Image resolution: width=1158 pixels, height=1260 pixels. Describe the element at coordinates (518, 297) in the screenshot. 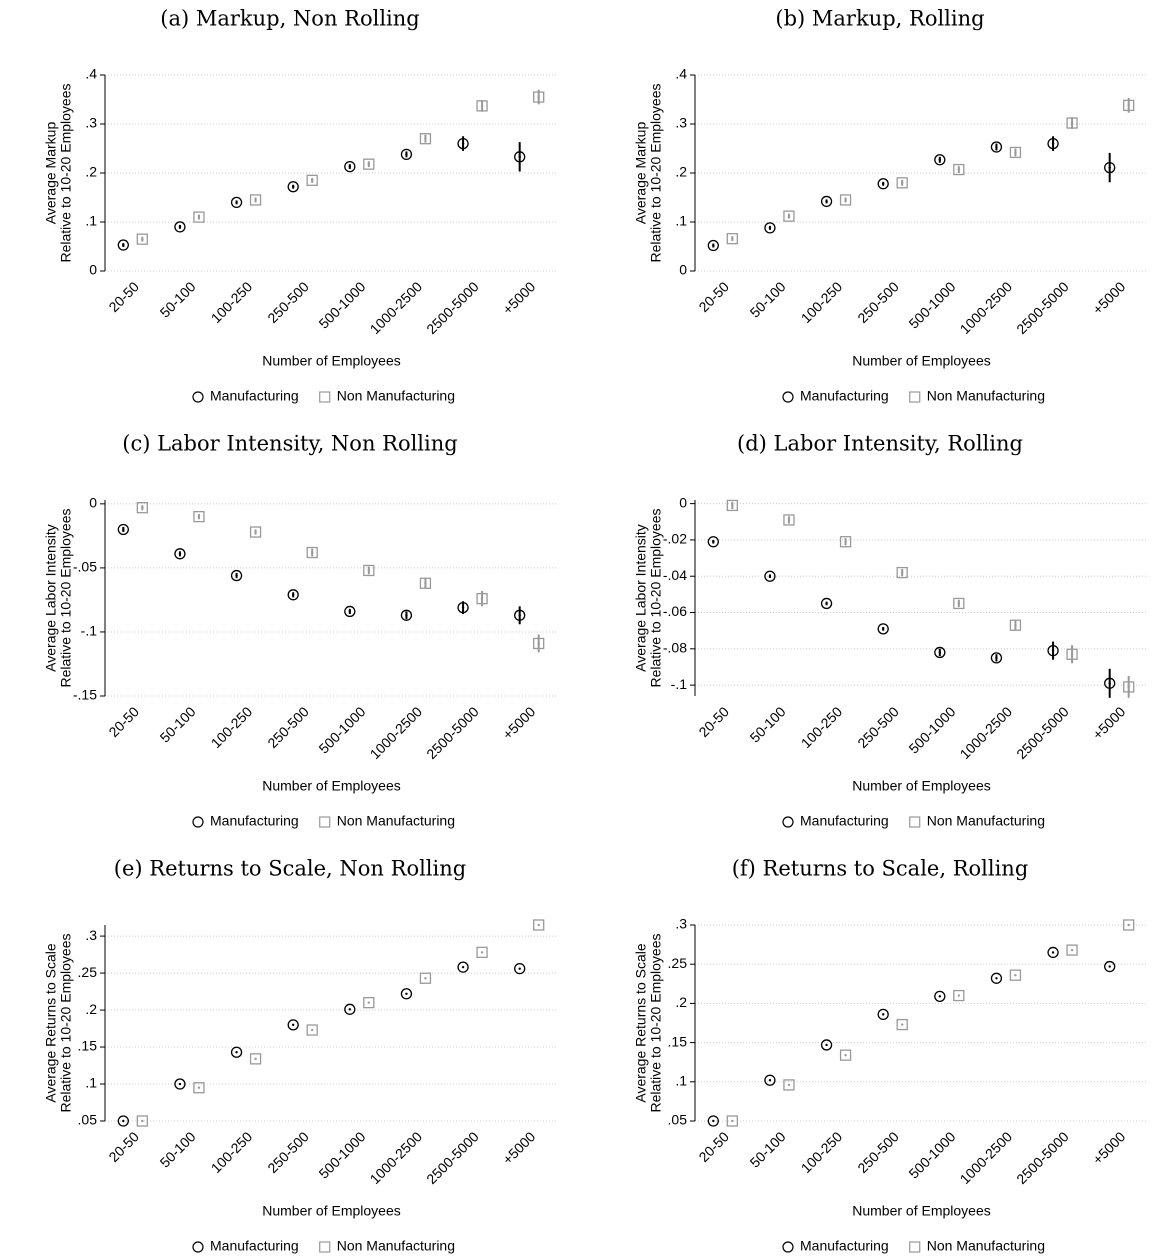

I see `x-tick-label: +5000` at that location.